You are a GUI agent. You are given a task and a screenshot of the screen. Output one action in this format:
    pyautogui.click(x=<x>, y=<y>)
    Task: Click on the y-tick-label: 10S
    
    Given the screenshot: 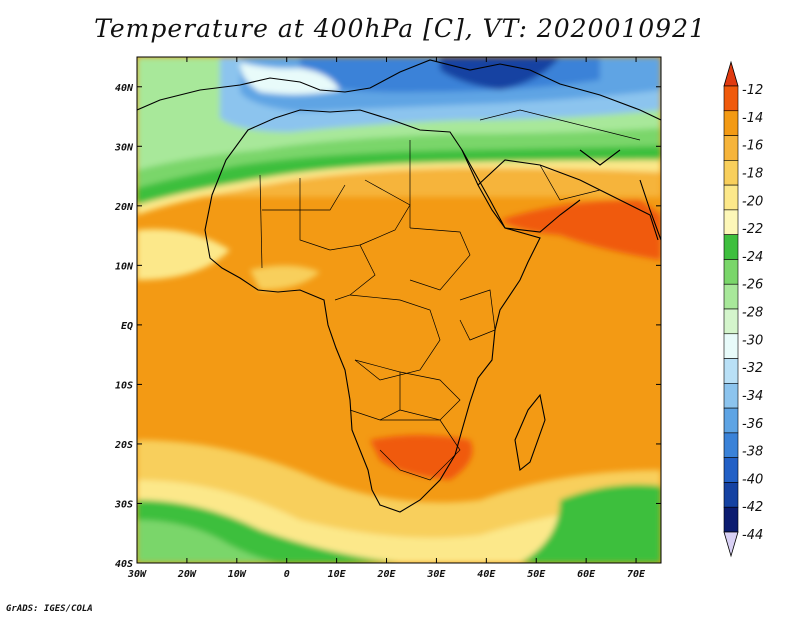 What is the action you would take?
    pyautogui.click(x=124, y=385)
    